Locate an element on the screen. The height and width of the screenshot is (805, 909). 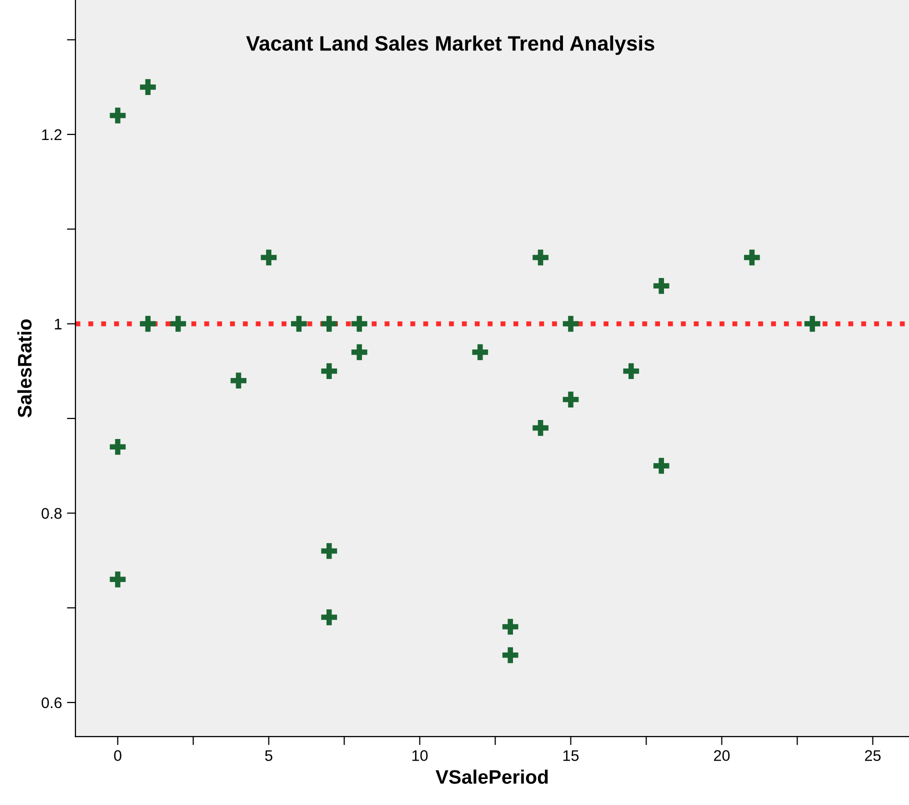
x-tick-label: 0 is located at coordinates (118, 755).